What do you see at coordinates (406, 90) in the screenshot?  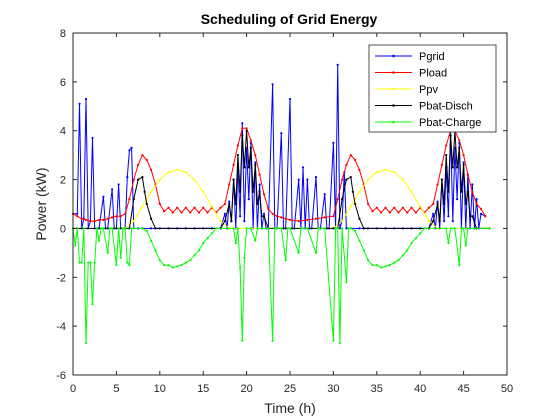 I see `legend-item: Ppv` at bounding box center [406, 90].